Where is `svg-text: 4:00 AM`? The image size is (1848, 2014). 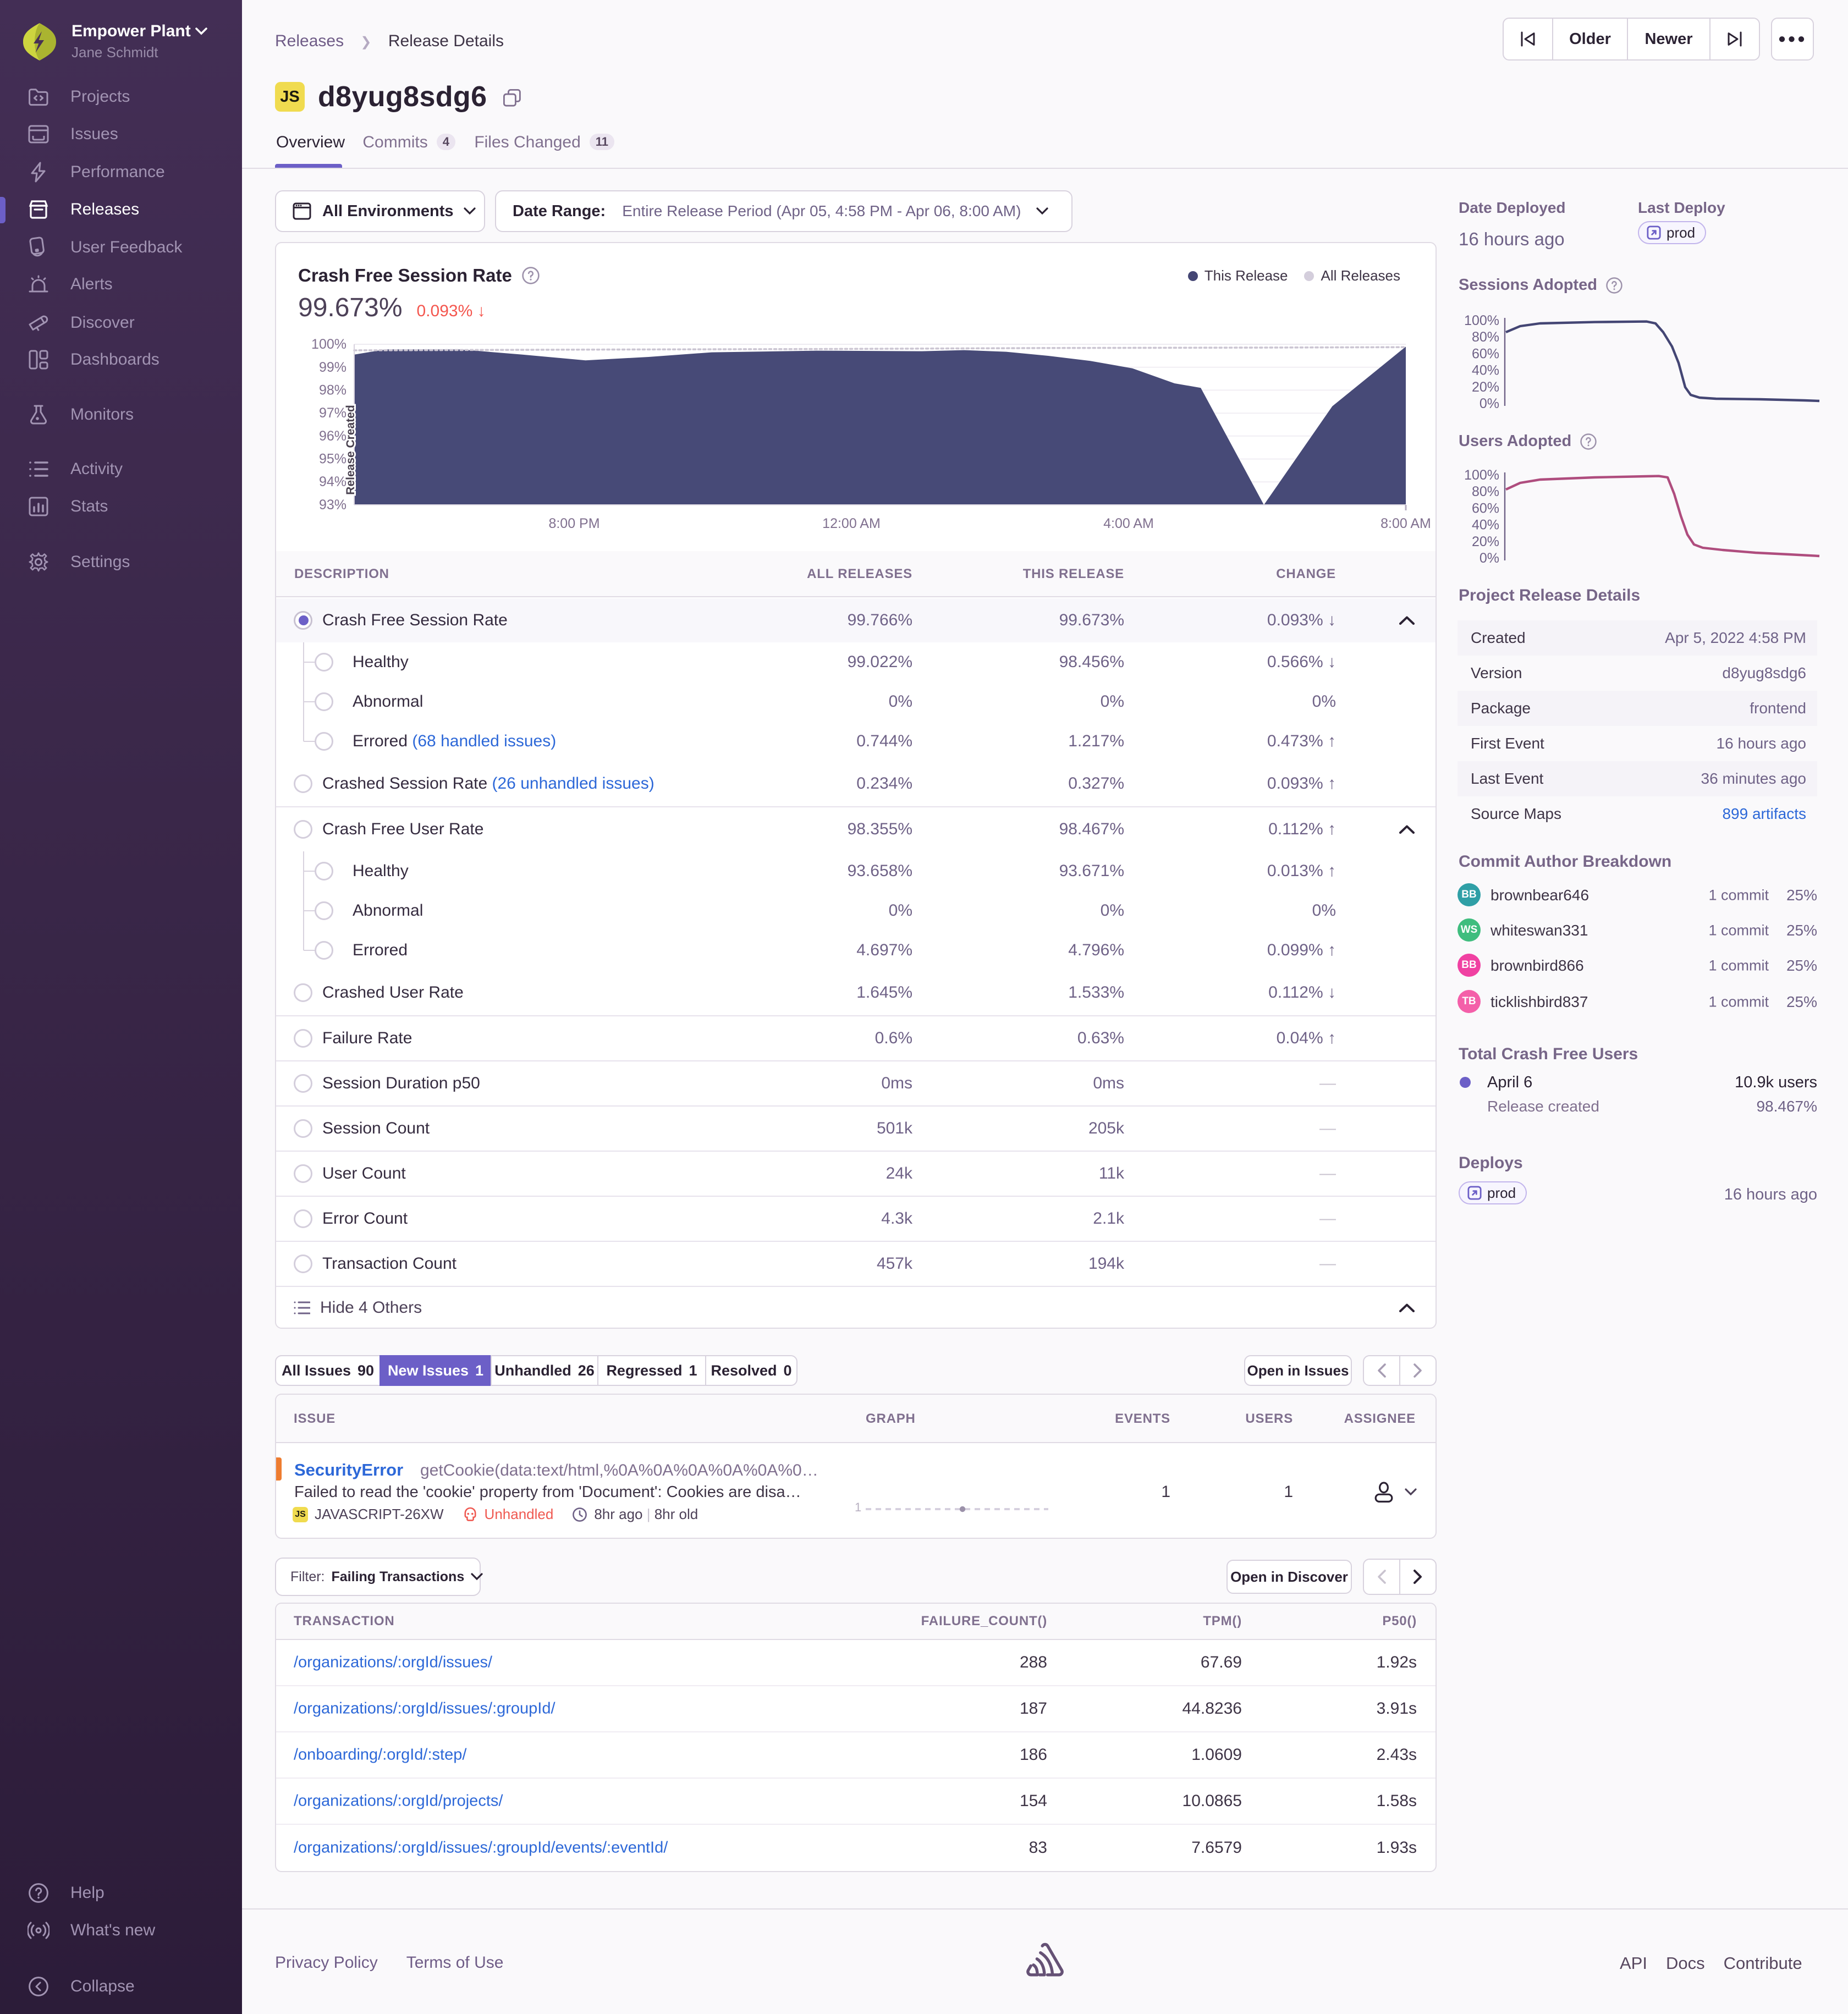 svg-text: 4:00 AM is located at coordinates (1128, 523).